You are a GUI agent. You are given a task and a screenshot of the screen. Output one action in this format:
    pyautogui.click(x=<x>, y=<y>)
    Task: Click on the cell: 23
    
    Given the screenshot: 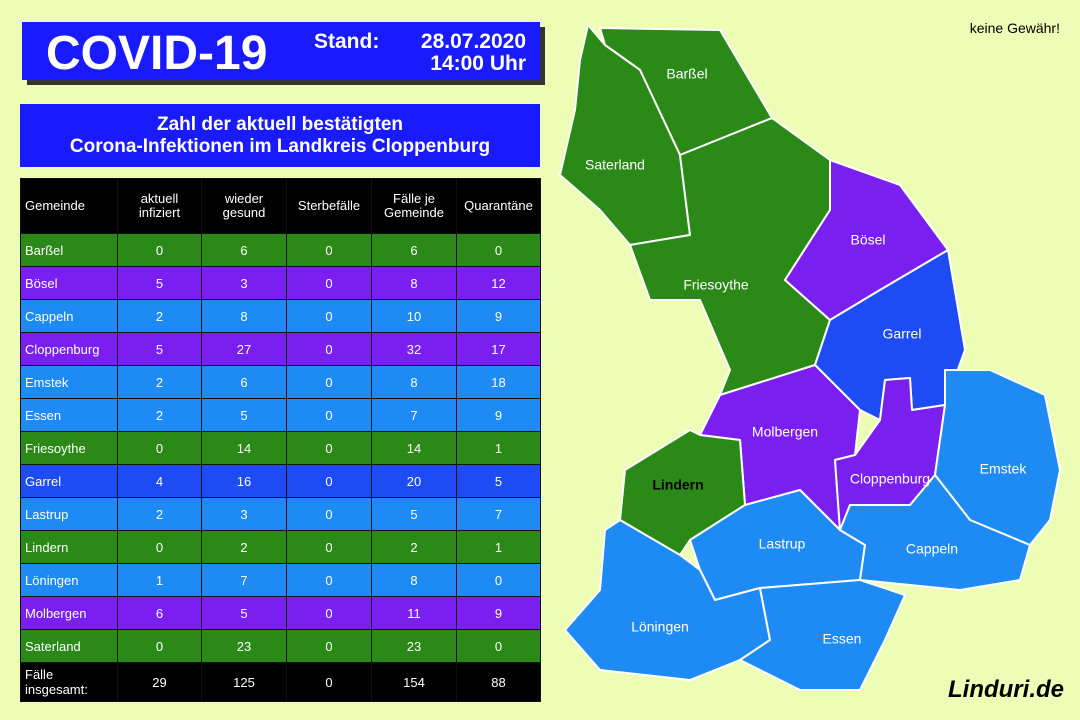 What is the action you would take?
    pyautogui.click(x=414, y=646)
    